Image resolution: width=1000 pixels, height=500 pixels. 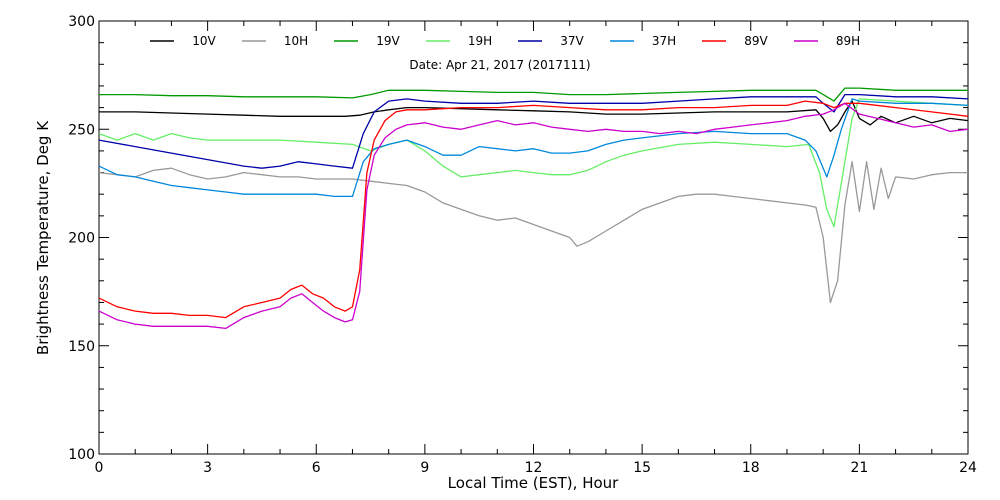 What do you see at coordinates (572, 41) in the screenshot?
I see `legend-label-37v: 37V` at bounding box center [572, 41].